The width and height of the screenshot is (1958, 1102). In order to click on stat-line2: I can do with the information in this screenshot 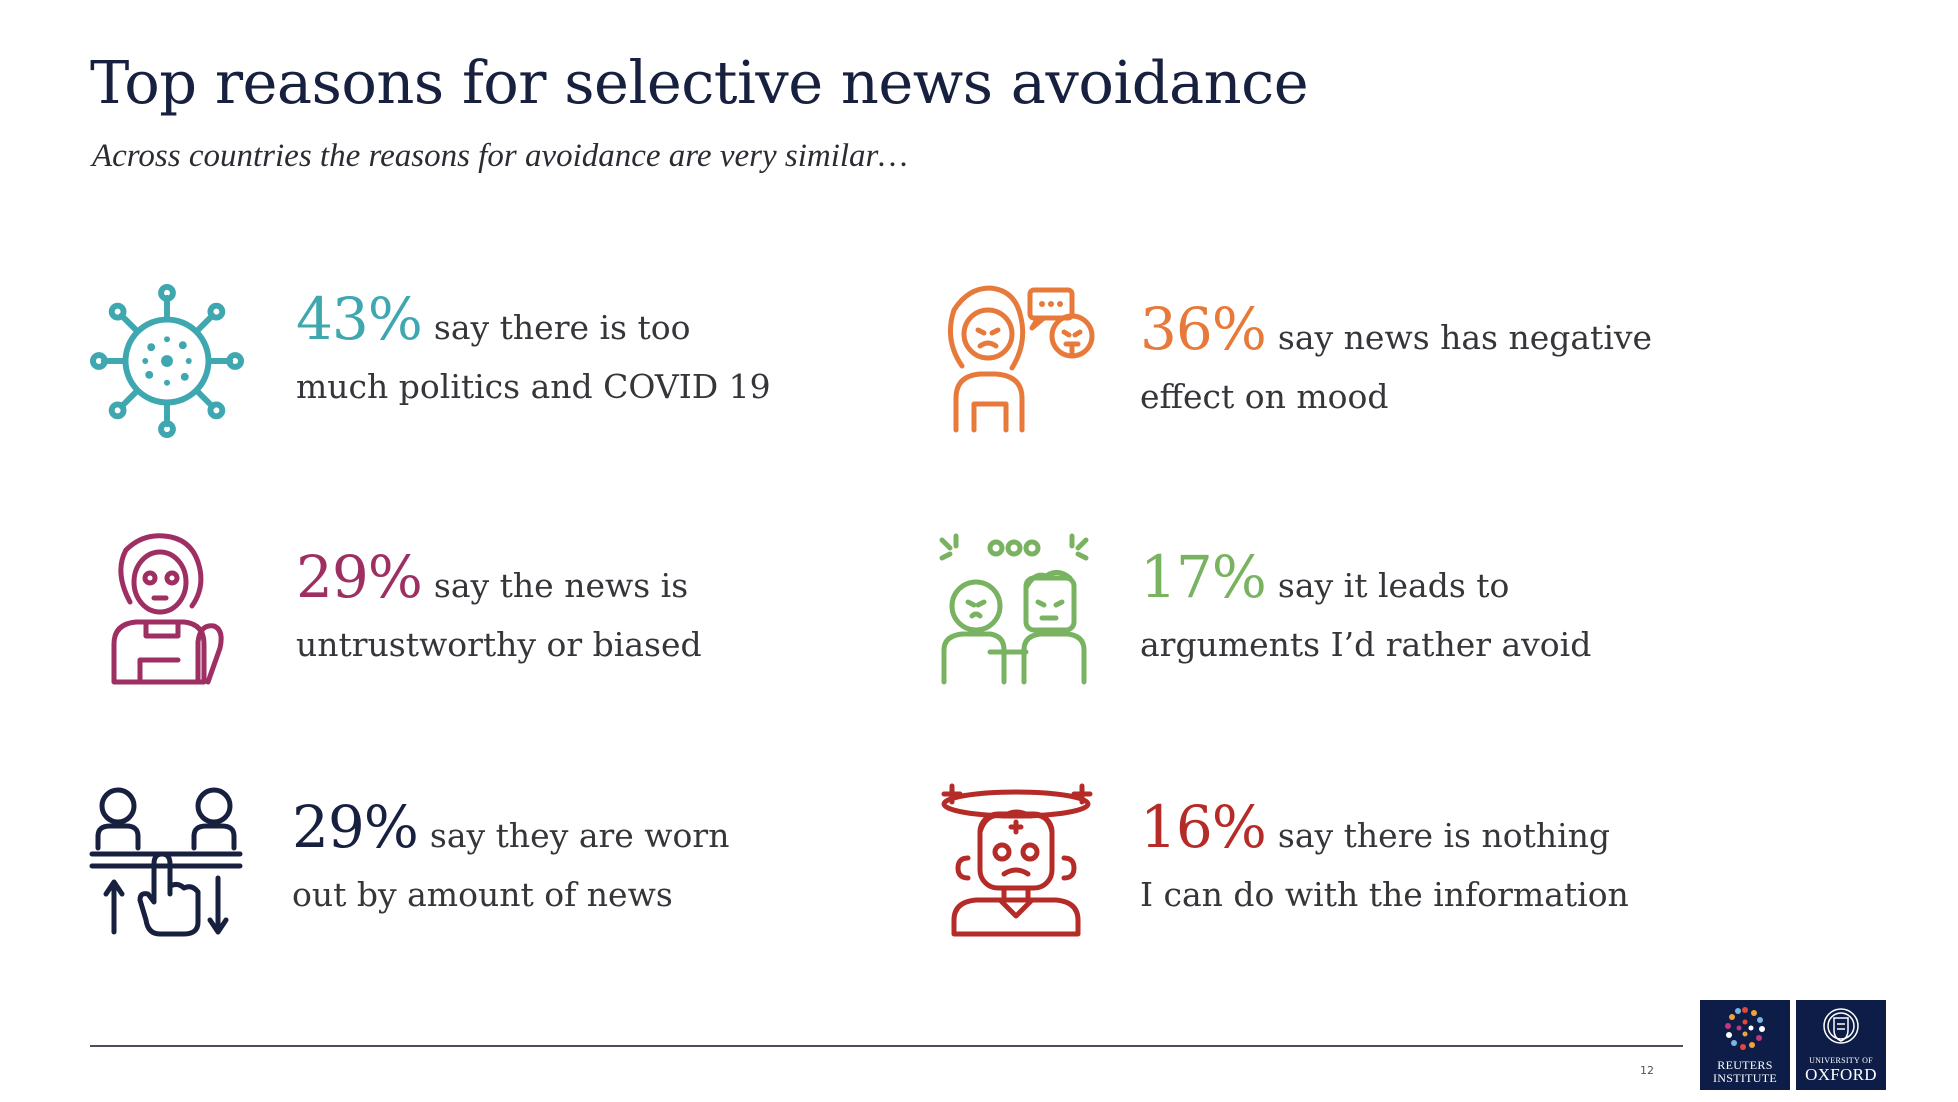, I will do `click(1384, 894)`.